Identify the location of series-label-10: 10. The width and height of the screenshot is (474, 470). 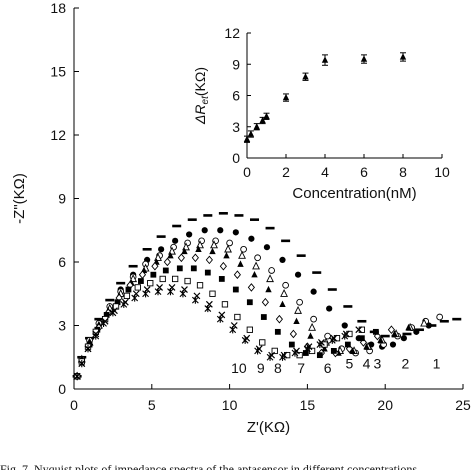
(239, 368).